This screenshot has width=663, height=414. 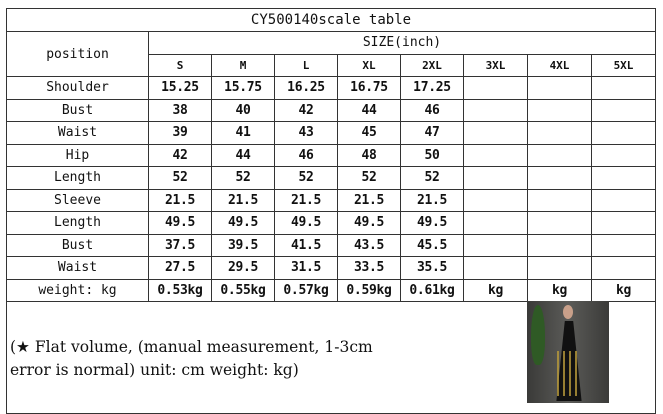 I want to click on table-row: Waist 39 41 43 45 47, so click(x=331, y=133).